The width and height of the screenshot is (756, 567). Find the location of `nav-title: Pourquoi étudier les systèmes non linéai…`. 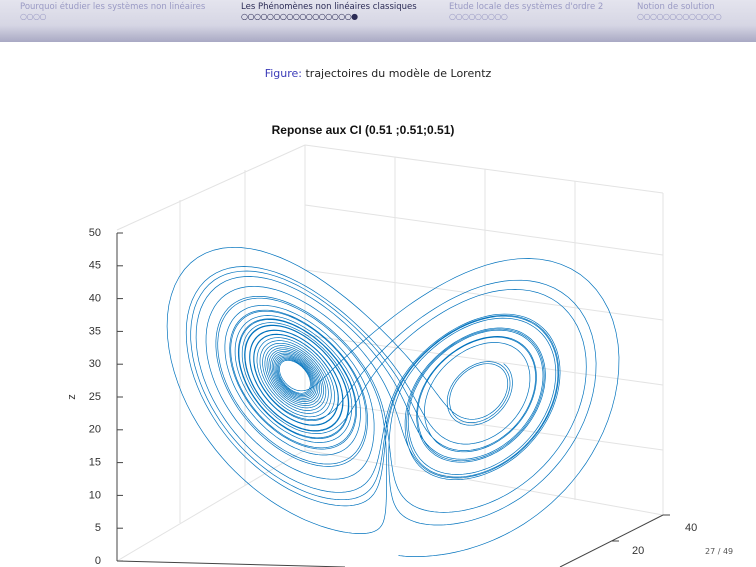

nav-title: Pourquoi étudier les systèmes non linéai… is located at coordinates (113, 7).